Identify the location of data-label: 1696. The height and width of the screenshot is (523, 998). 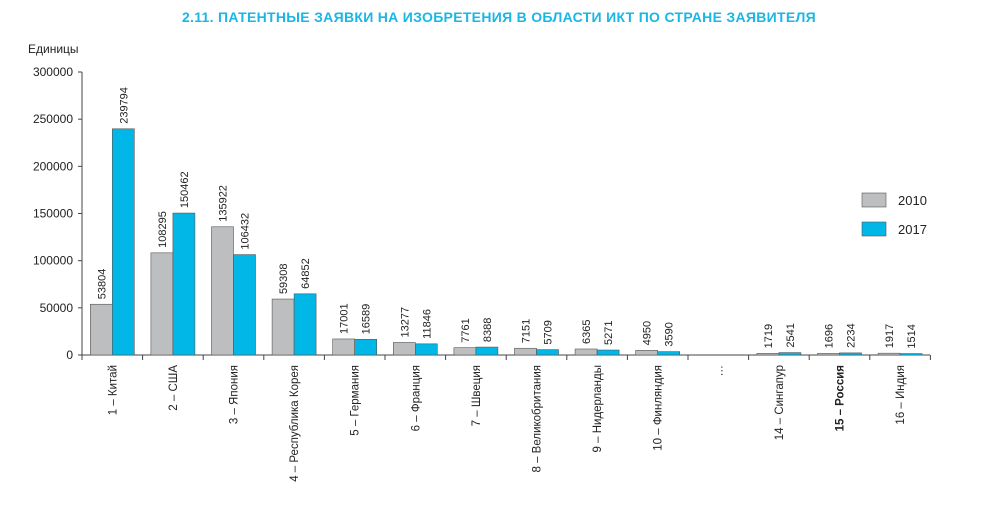
(830, 336).